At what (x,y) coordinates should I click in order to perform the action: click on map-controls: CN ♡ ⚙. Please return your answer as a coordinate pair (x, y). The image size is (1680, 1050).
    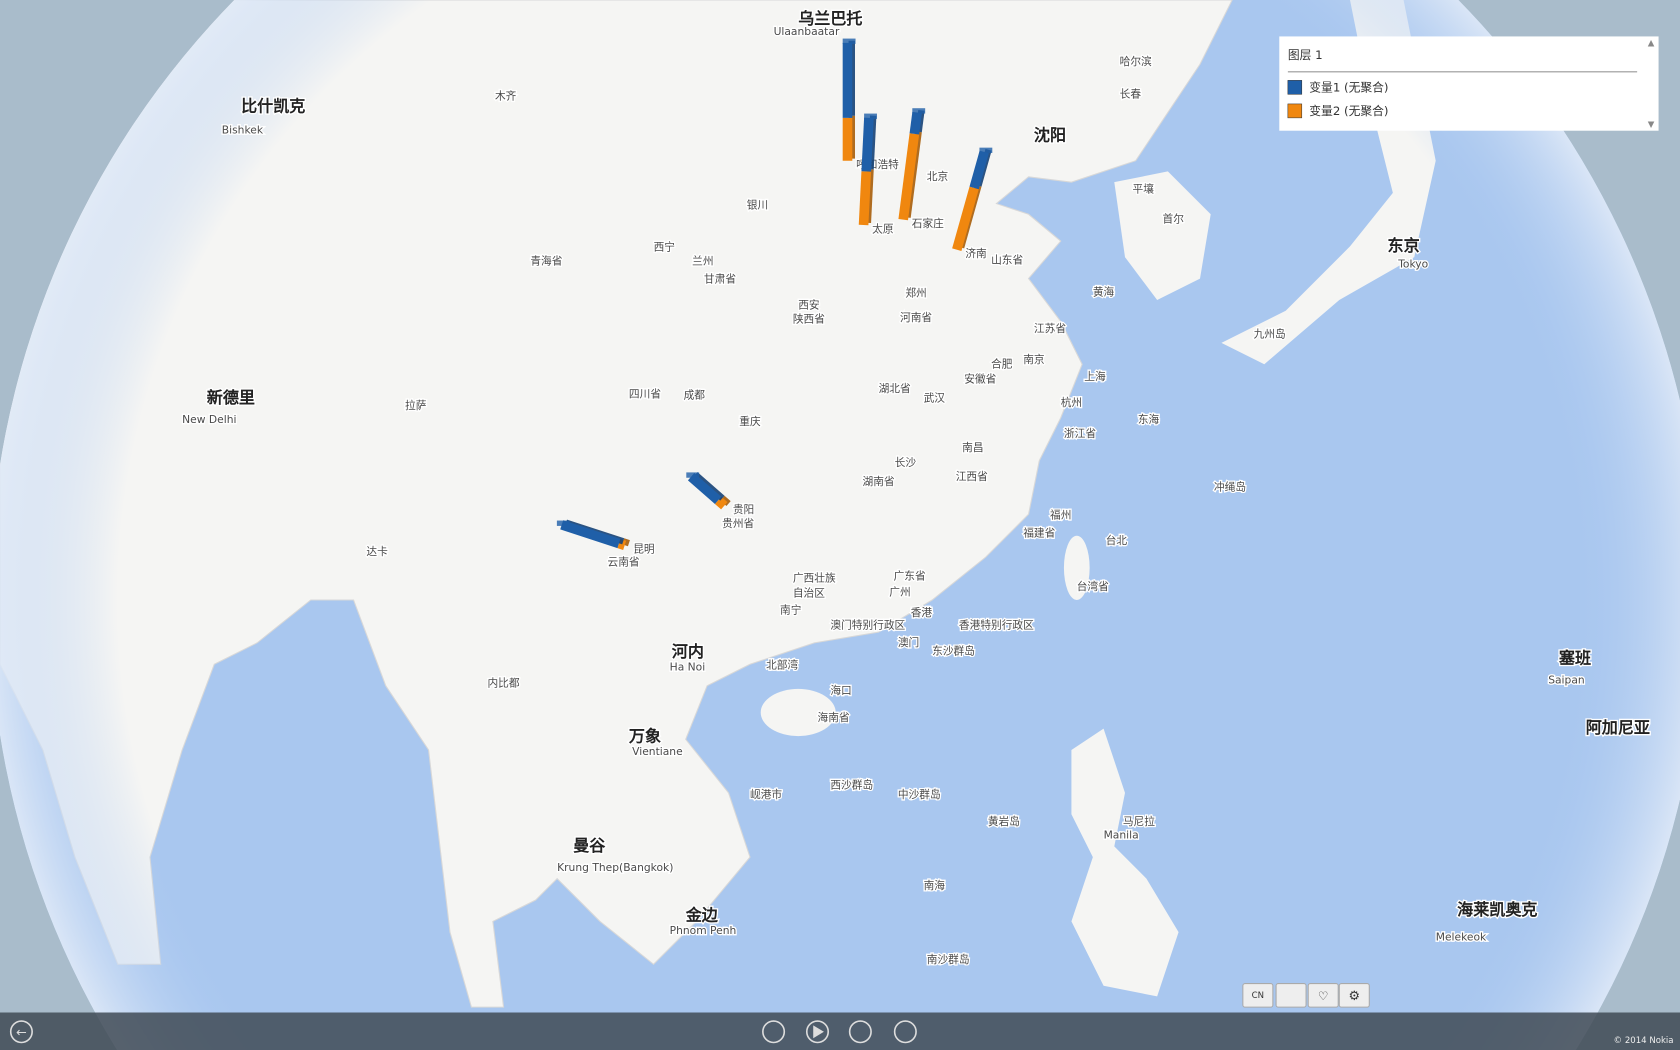
    Looking at the image, I should click on (1306, 995).